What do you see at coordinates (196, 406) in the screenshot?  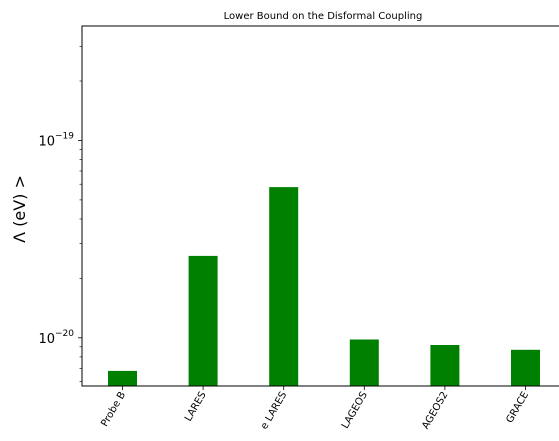 I see `x-tick-label-1: LARES` at bounding box center [196, 406].